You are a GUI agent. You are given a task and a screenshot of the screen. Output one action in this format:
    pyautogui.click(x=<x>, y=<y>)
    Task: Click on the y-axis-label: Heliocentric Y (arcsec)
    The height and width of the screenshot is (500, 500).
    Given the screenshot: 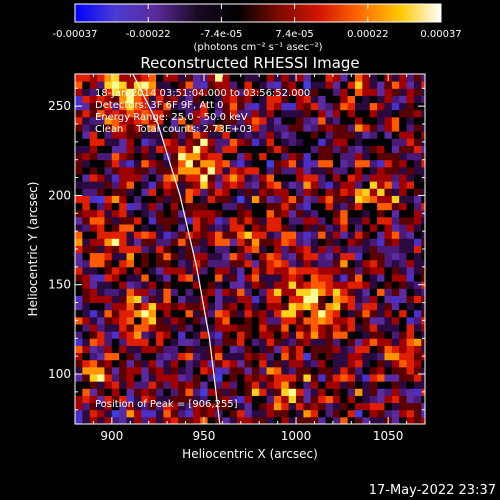 What is the action you would take?
    pyautogui.click(x=33, y=249)
    